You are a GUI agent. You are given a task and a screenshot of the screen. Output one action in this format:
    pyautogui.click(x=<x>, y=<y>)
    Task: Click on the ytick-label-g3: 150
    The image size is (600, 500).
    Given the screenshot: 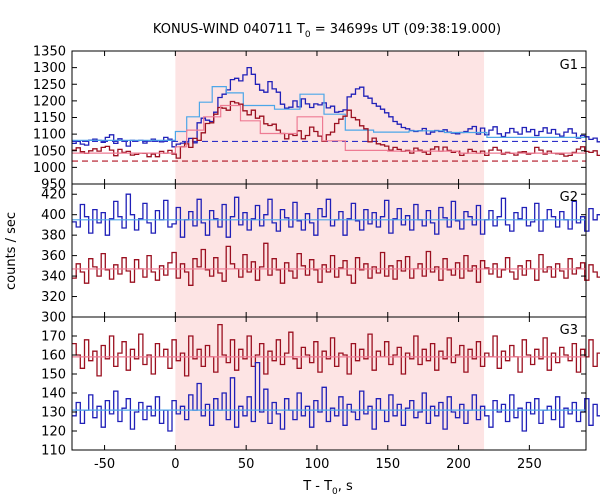 What is the action you would take?
    pyautogui.click(x=53, y=375)
    